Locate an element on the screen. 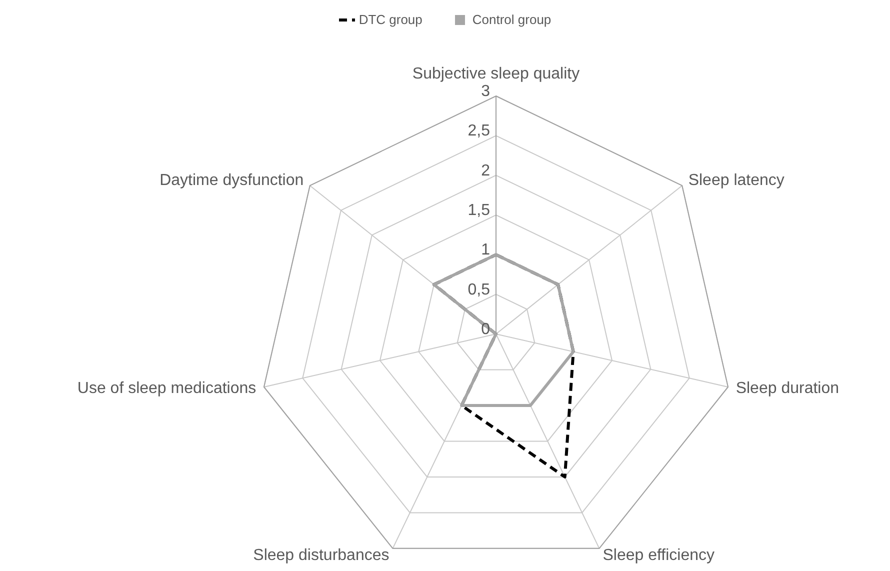 This screenshot has height=571, width=890. y-tick-label: 3 is located at coordinates (485, 91).